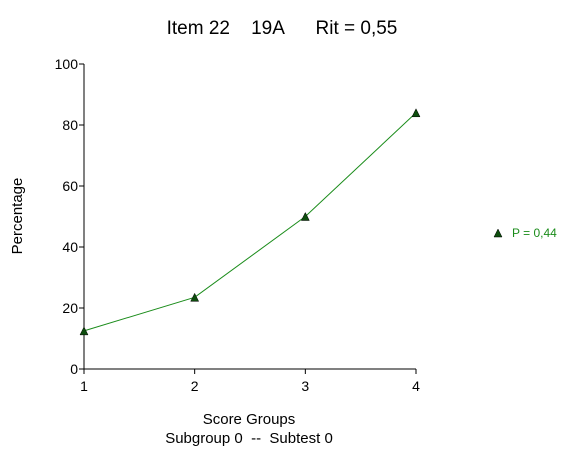 Image resolution: width=570 pixels, height=453 pixels. I want to click on chart-title: Item 22 19A Rit = 0,55, so click(282, 28).